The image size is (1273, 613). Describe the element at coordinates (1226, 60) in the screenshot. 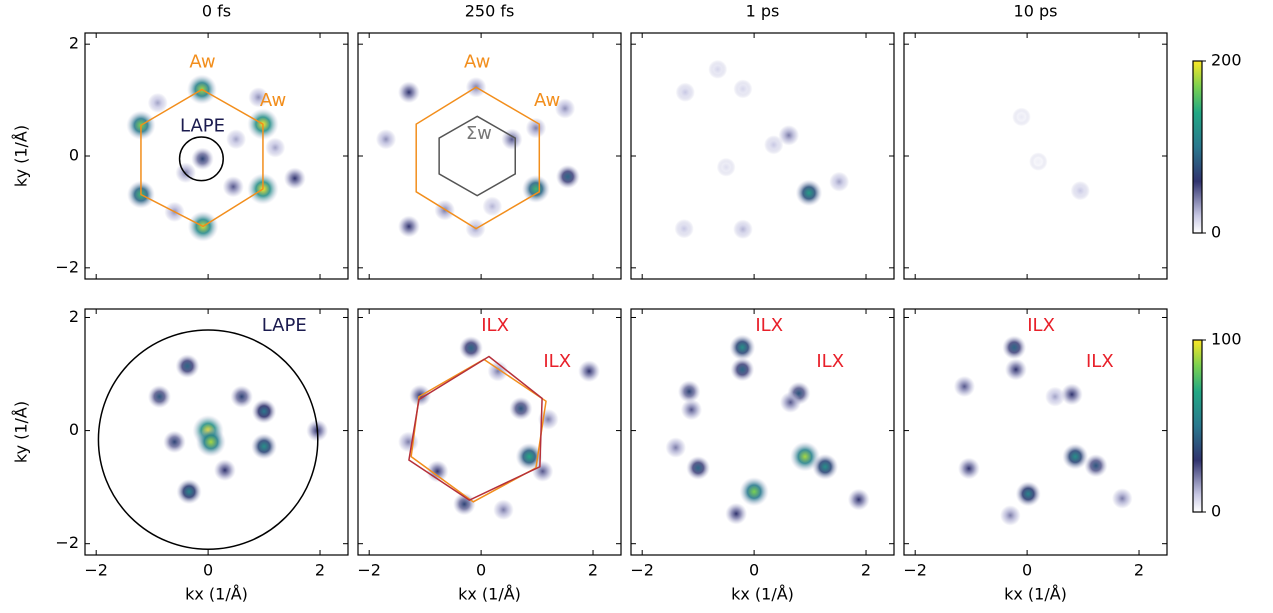

I see `colorbar-tick-label: 200` at that location.